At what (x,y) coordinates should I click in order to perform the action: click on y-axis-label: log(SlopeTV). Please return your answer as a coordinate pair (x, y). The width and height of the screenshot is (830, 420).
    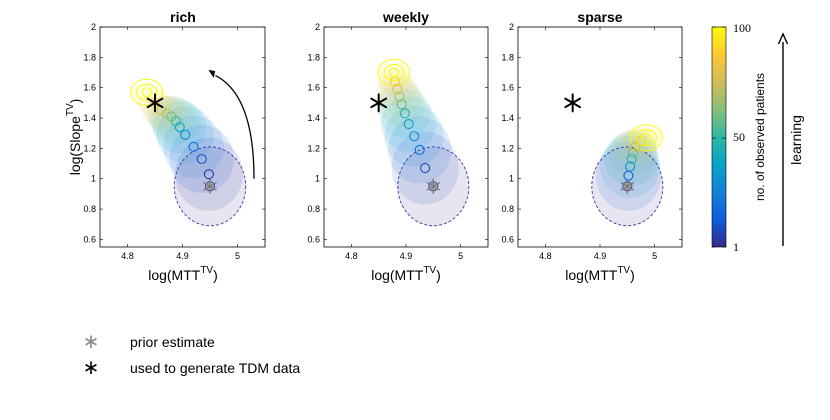
    Looking at the image, I should click on (74, 137).